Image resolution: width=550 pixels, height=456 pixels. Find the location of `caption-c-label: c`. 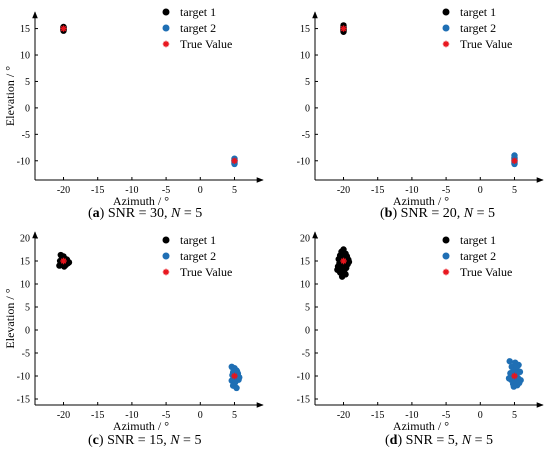

caption-c-label: c is located at coordinates (95, 440).